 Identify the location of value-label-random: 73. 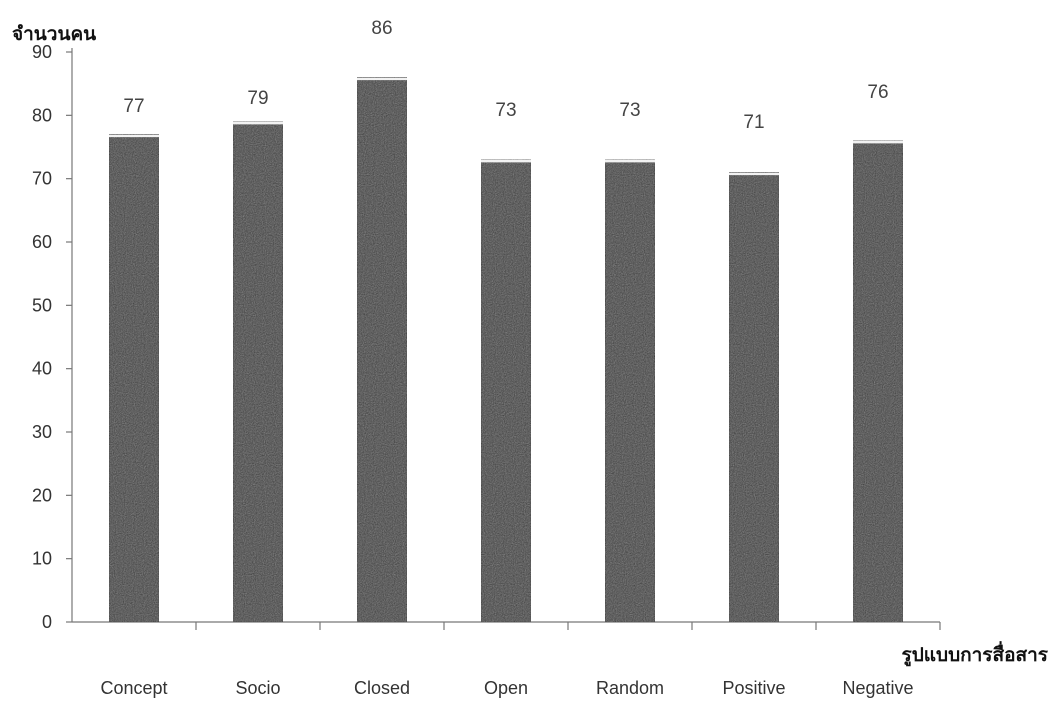
(629, 110).